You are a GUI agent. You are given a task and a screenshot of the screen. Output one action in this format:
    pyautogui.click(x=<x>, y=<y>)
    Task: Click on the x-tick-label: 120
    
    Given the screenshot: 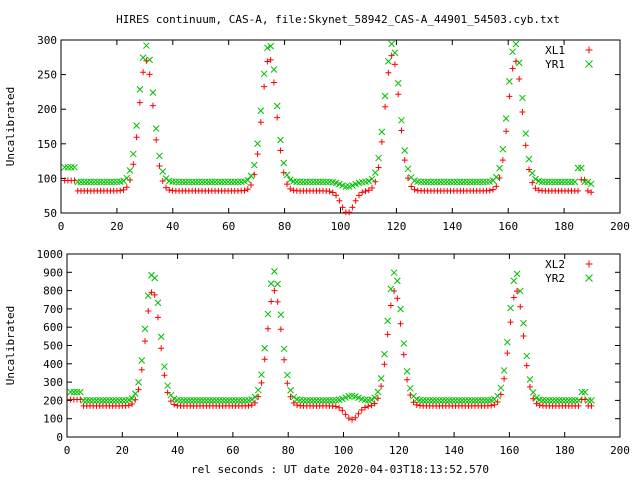 What is the action you would take?
    pyautogui.click(x=396, y=226)
    